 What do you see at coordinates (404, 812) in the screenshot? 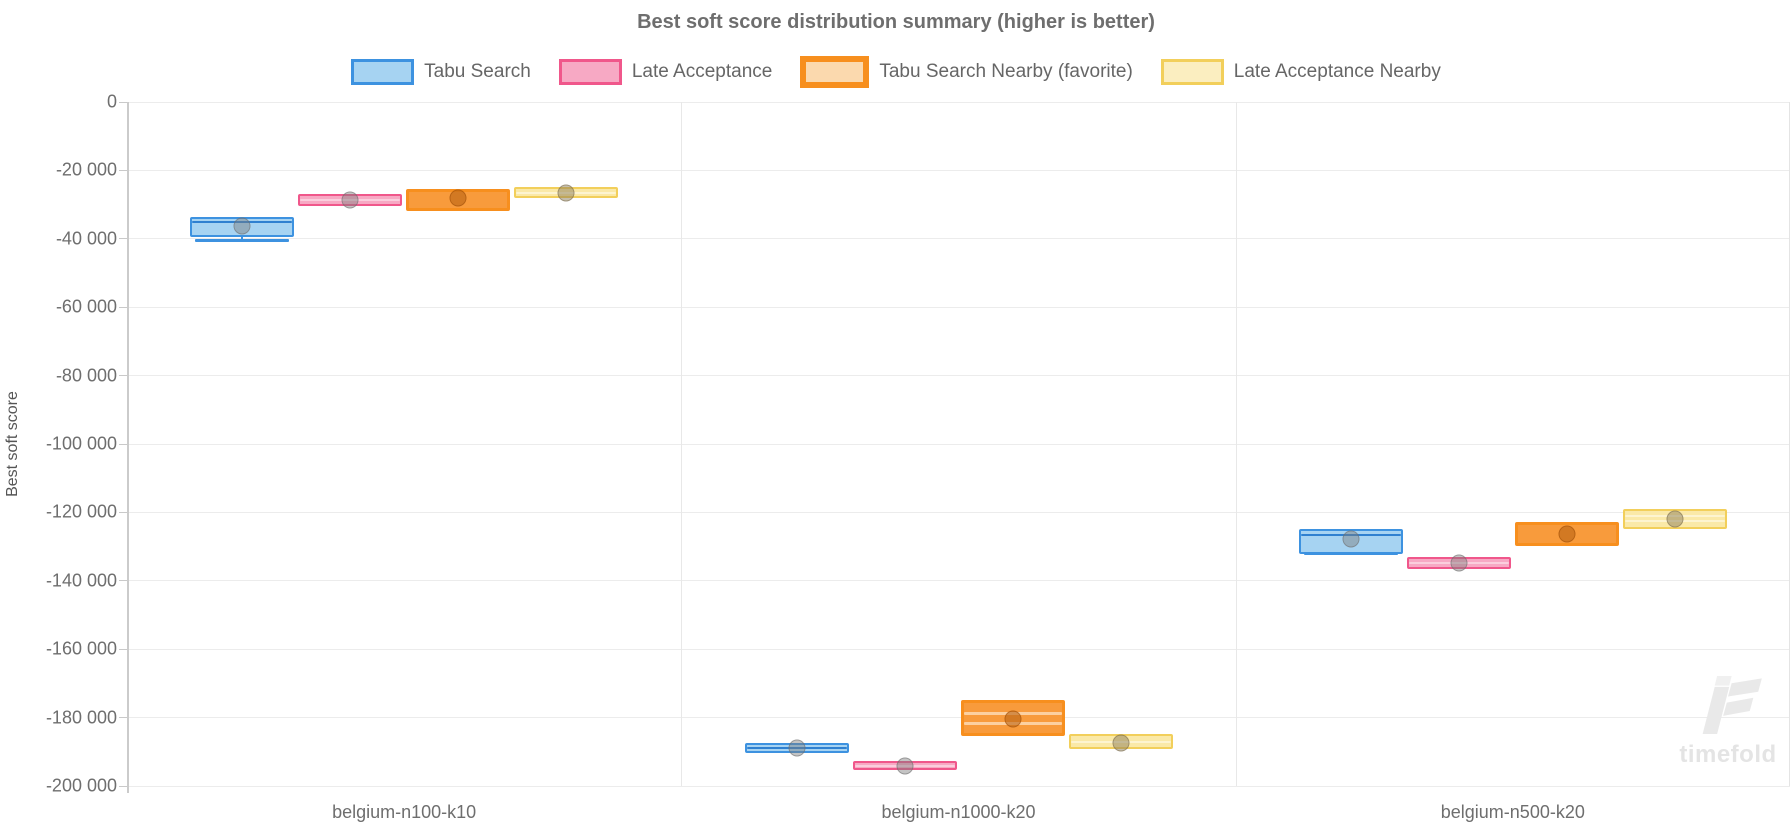
I see `category-label-belgium-n100-k10: belgium-n100-k10` at bounding box center [404, 812].